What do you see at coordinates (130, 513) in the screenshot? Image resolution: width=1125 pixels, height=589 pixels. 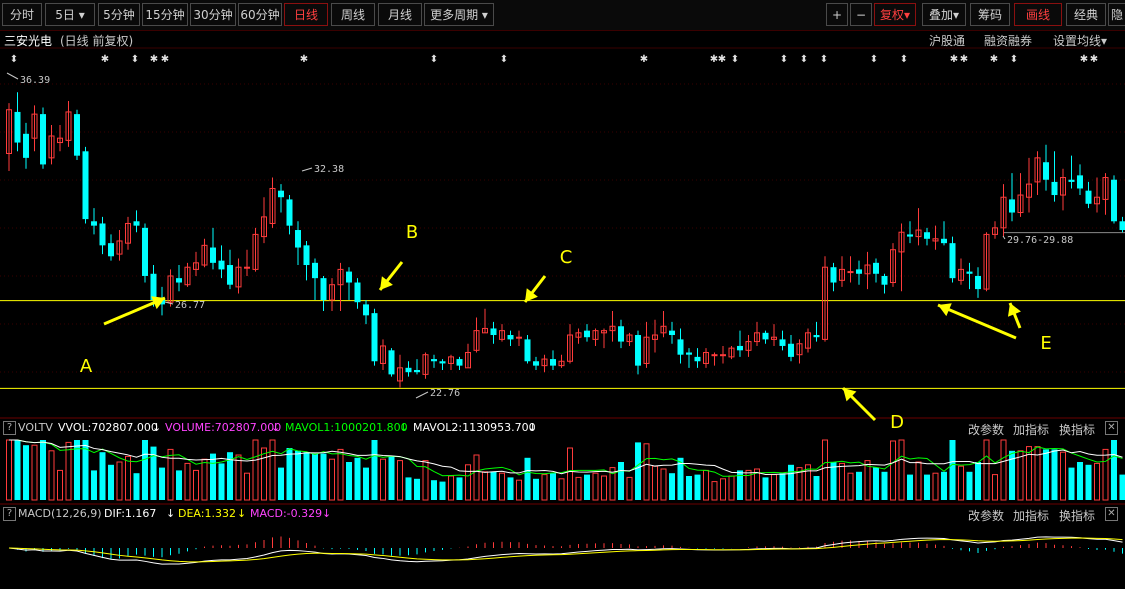 I see `dif-value: DIF:1.167` at bounding box center [130, 513].